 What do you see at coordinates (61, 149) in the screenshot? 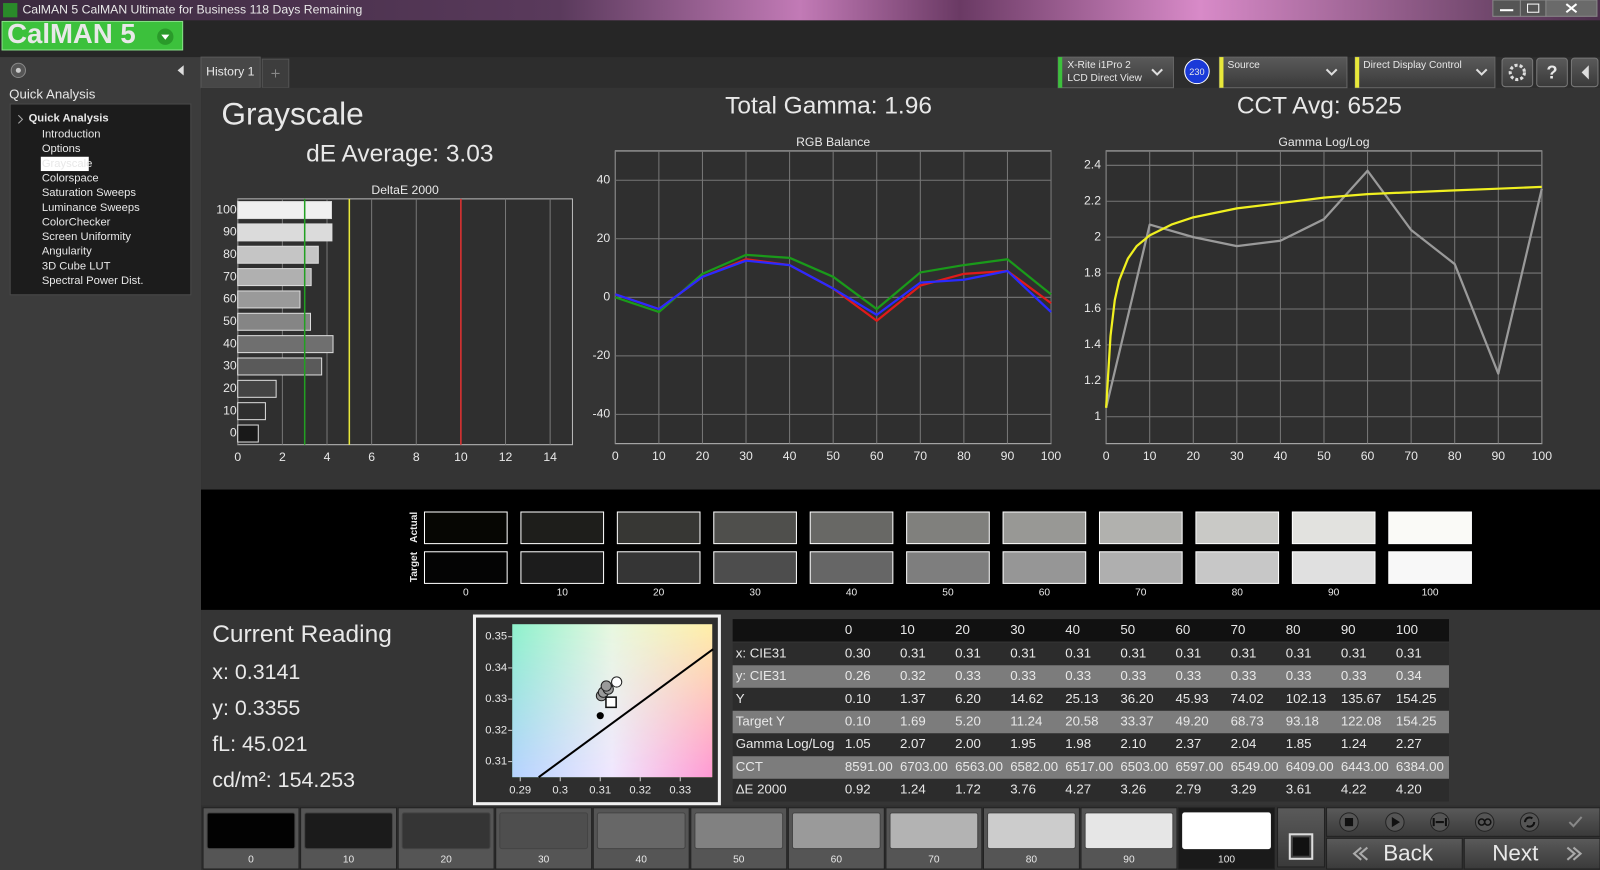
I see `tree-item: Options` at bounding box center [61, 149].